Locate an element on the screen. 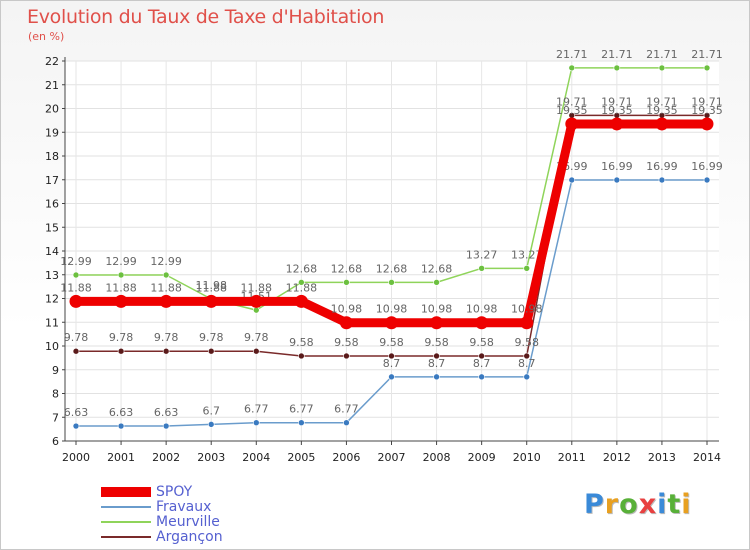 This screenshot has height=550, width=750. x-tick-label: 2002 is located at coordinates (166, 457).